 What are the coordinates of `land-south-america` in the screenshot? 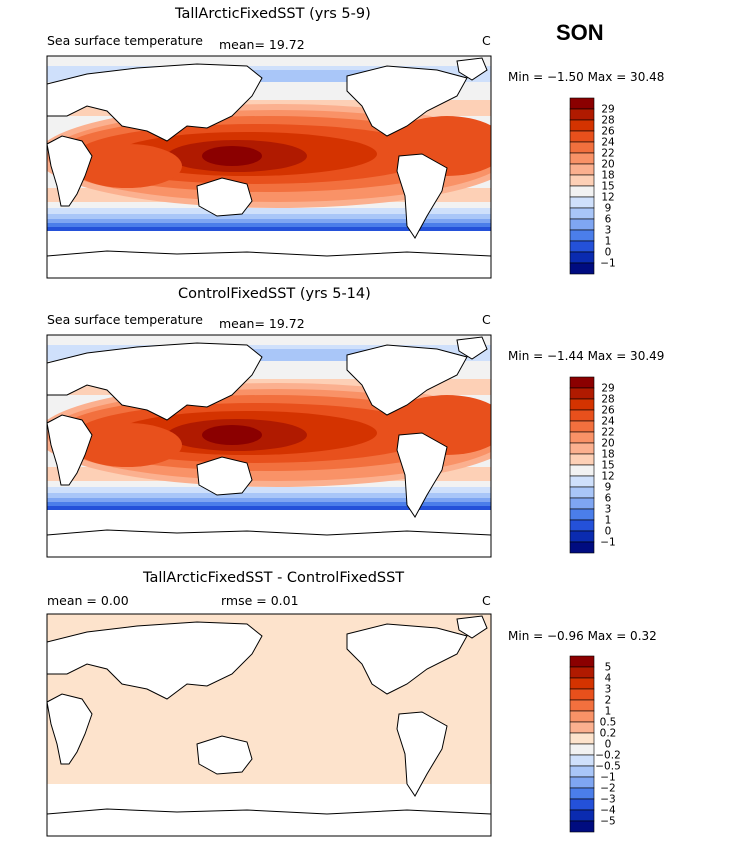 It's located at (422, 196).